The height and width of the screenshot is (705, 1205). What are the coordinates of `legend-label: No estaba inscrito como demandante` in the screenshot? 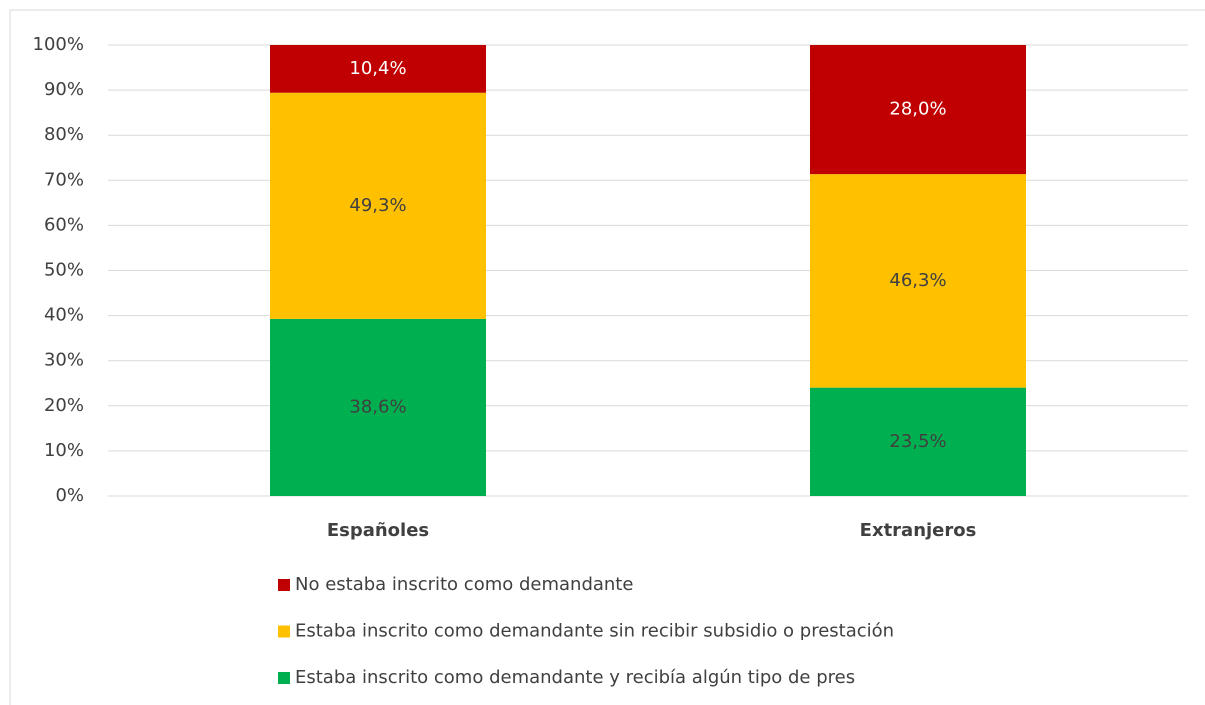 It's located at (464, 584).